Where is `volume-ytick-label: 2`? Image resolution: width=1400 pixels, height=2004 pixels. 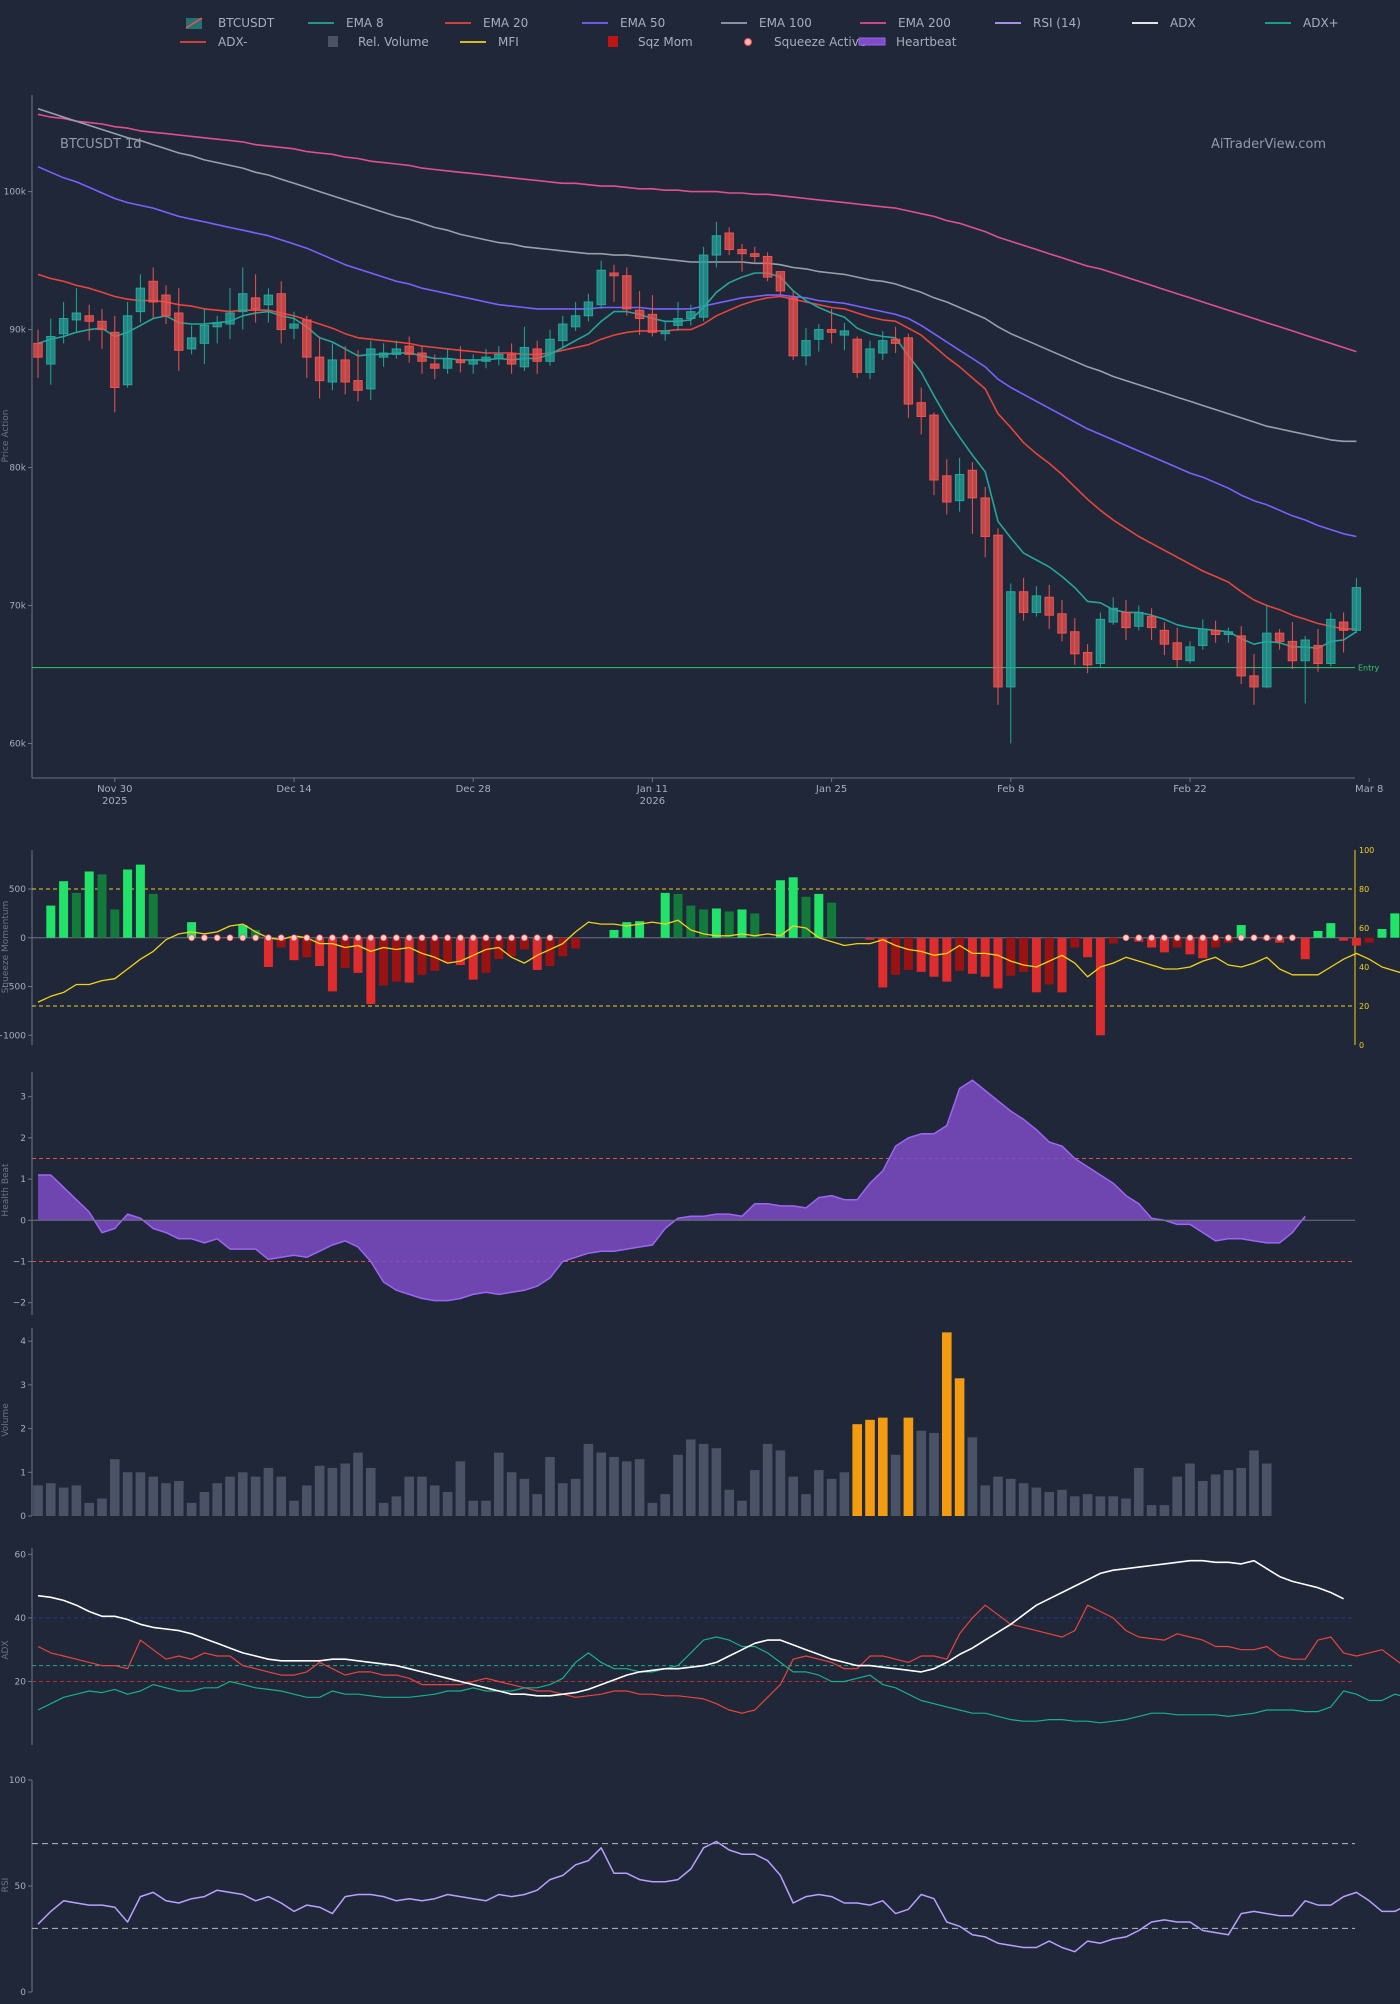 volume-ytick-label: 2 is located at coordinates (23, 1430).